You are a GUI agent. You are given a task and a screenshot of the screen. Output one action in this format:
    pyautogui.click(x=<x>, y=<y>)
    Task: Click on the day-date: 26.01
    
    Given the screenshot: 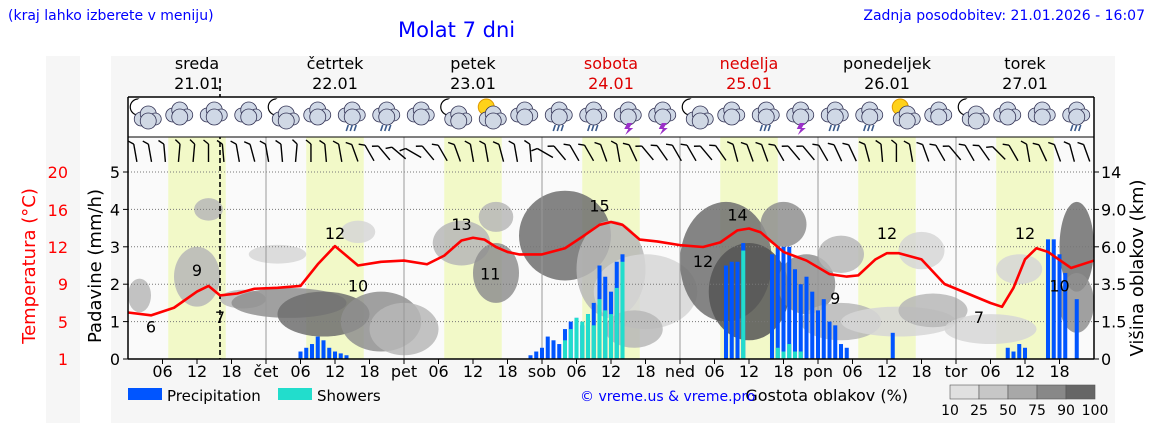 What is the action you would take?
    pyautogui.click(x=887, y=83)
    